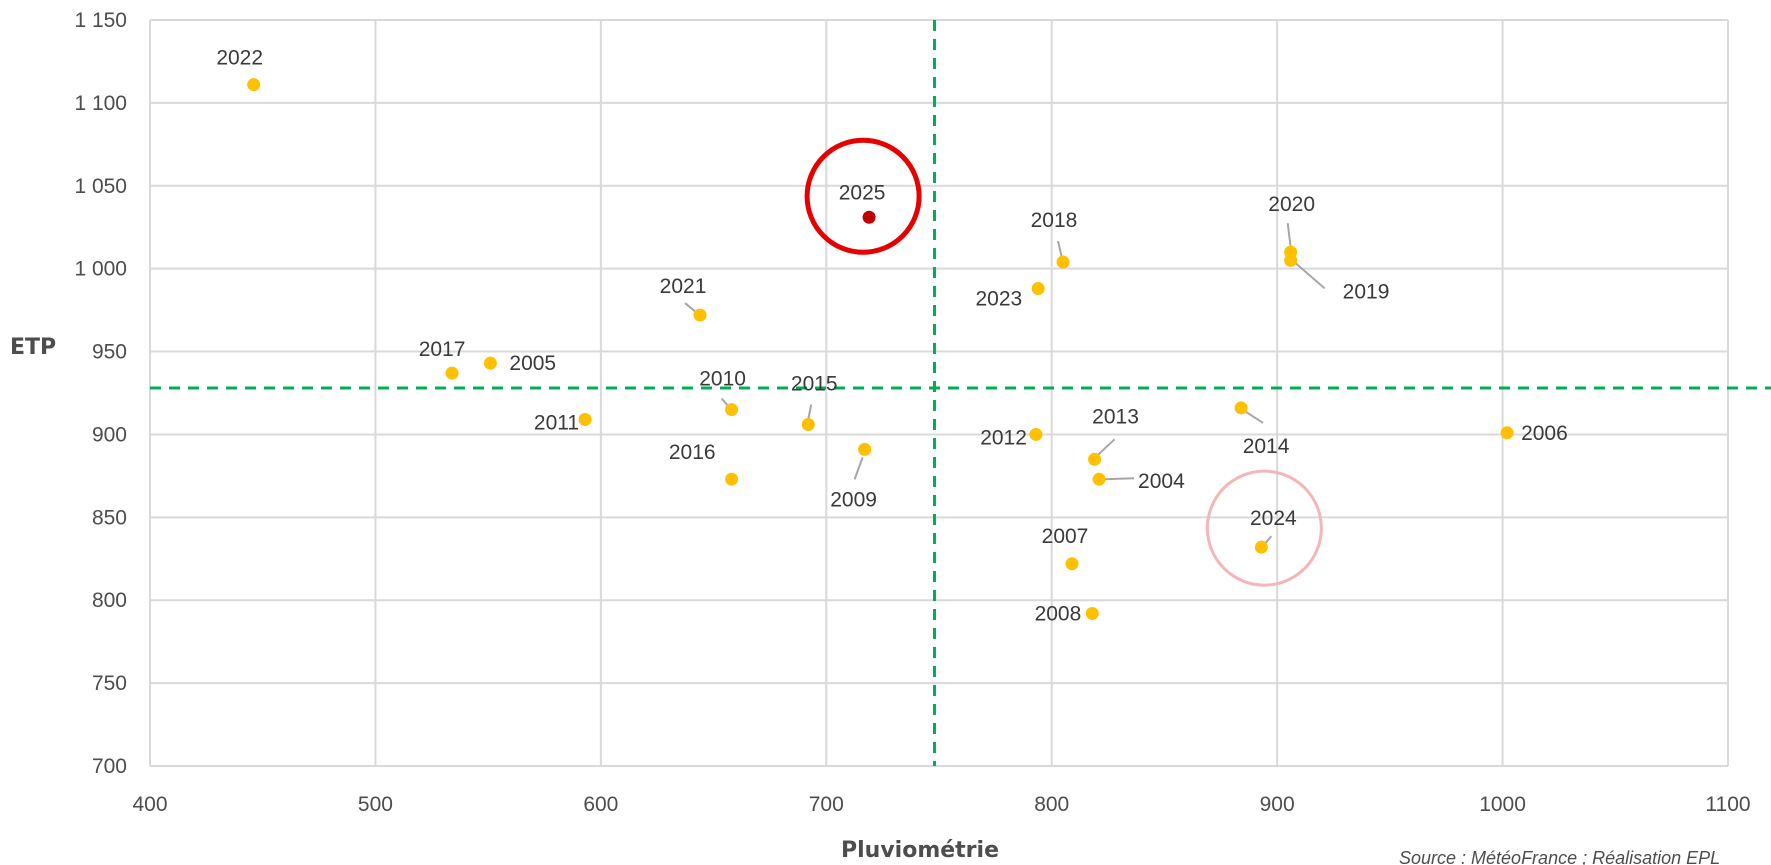 This screenshot has width=1771, height=865. Describe the element at coordinates (149, 804) in the screenshot. I see `x-tick-label: 400` at that location.